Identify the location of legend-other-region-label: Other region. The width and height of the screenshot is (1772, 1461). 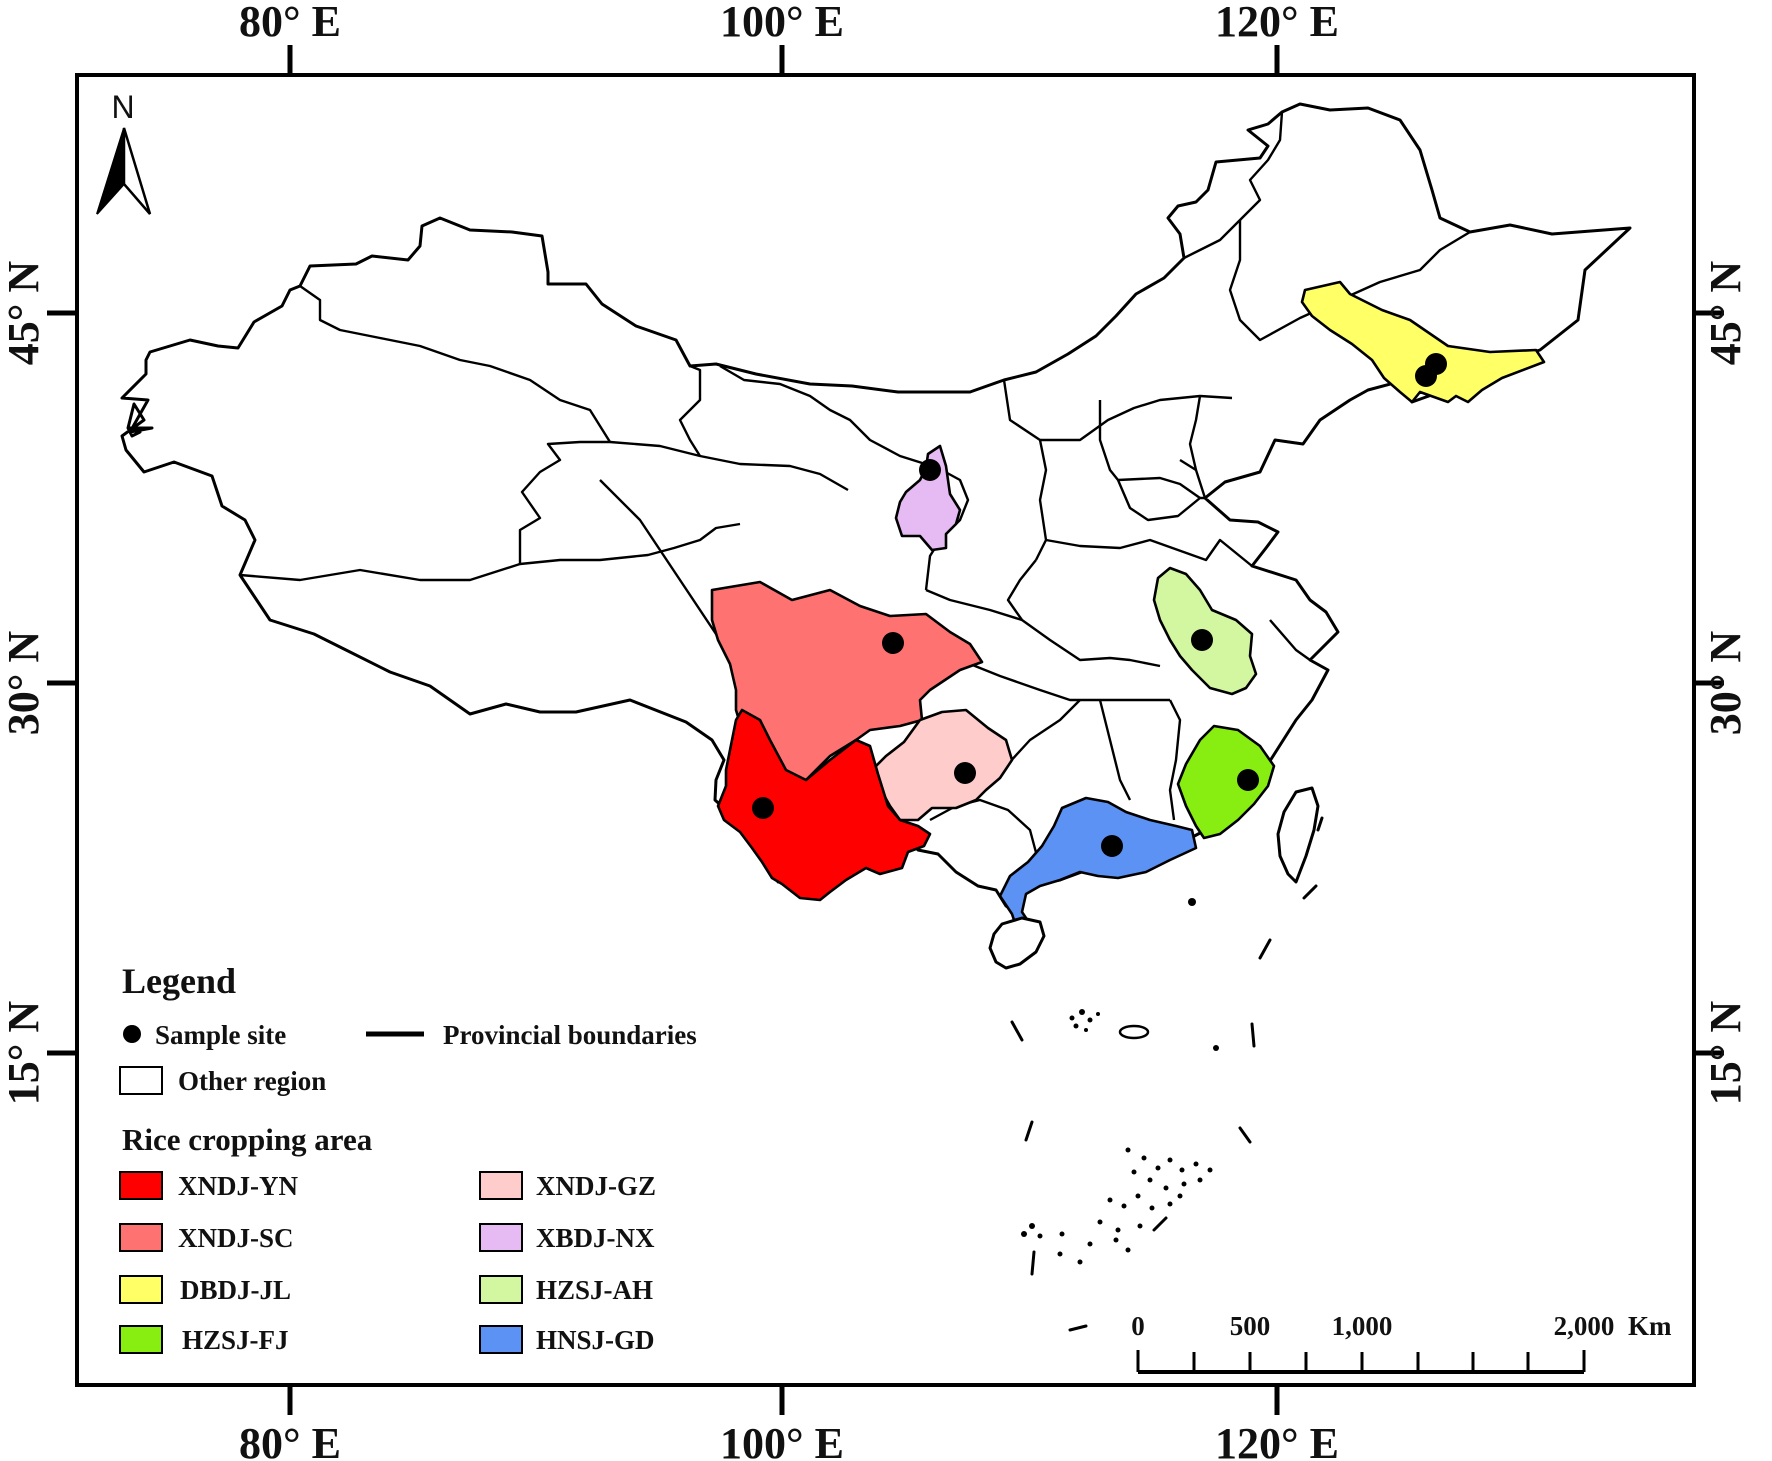
(252, 1081).